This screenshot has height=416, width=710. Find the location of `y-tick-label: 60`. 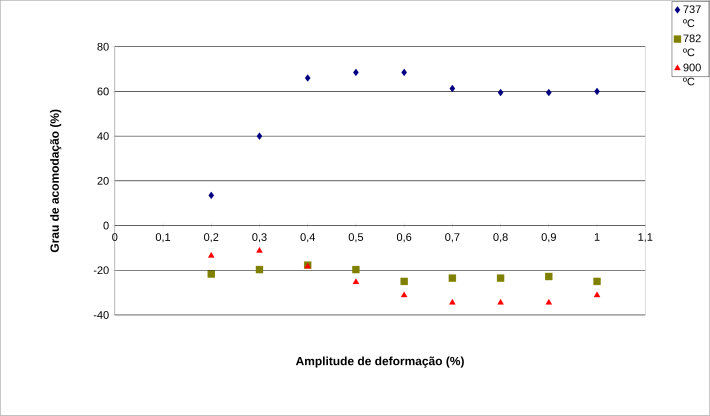

y-tick-label: 60 is located at coordinates (103, 92).